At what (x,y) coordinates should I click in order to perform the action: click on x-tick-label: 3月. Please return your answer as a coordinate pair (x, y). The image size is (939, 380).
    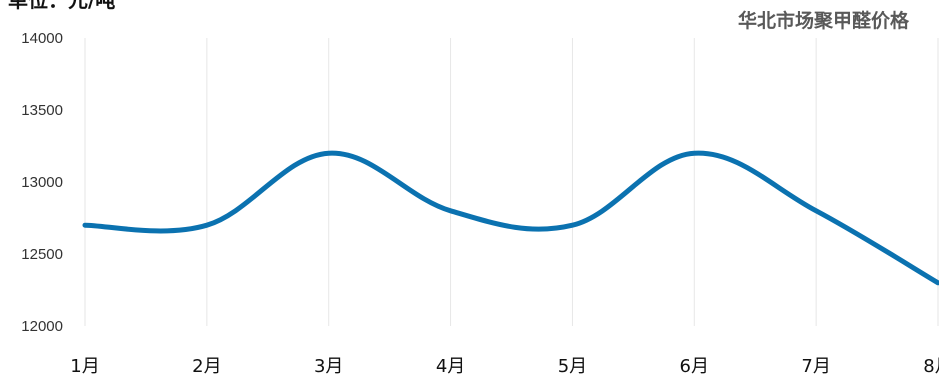
    Looking at the image, I should click on (328, 366).